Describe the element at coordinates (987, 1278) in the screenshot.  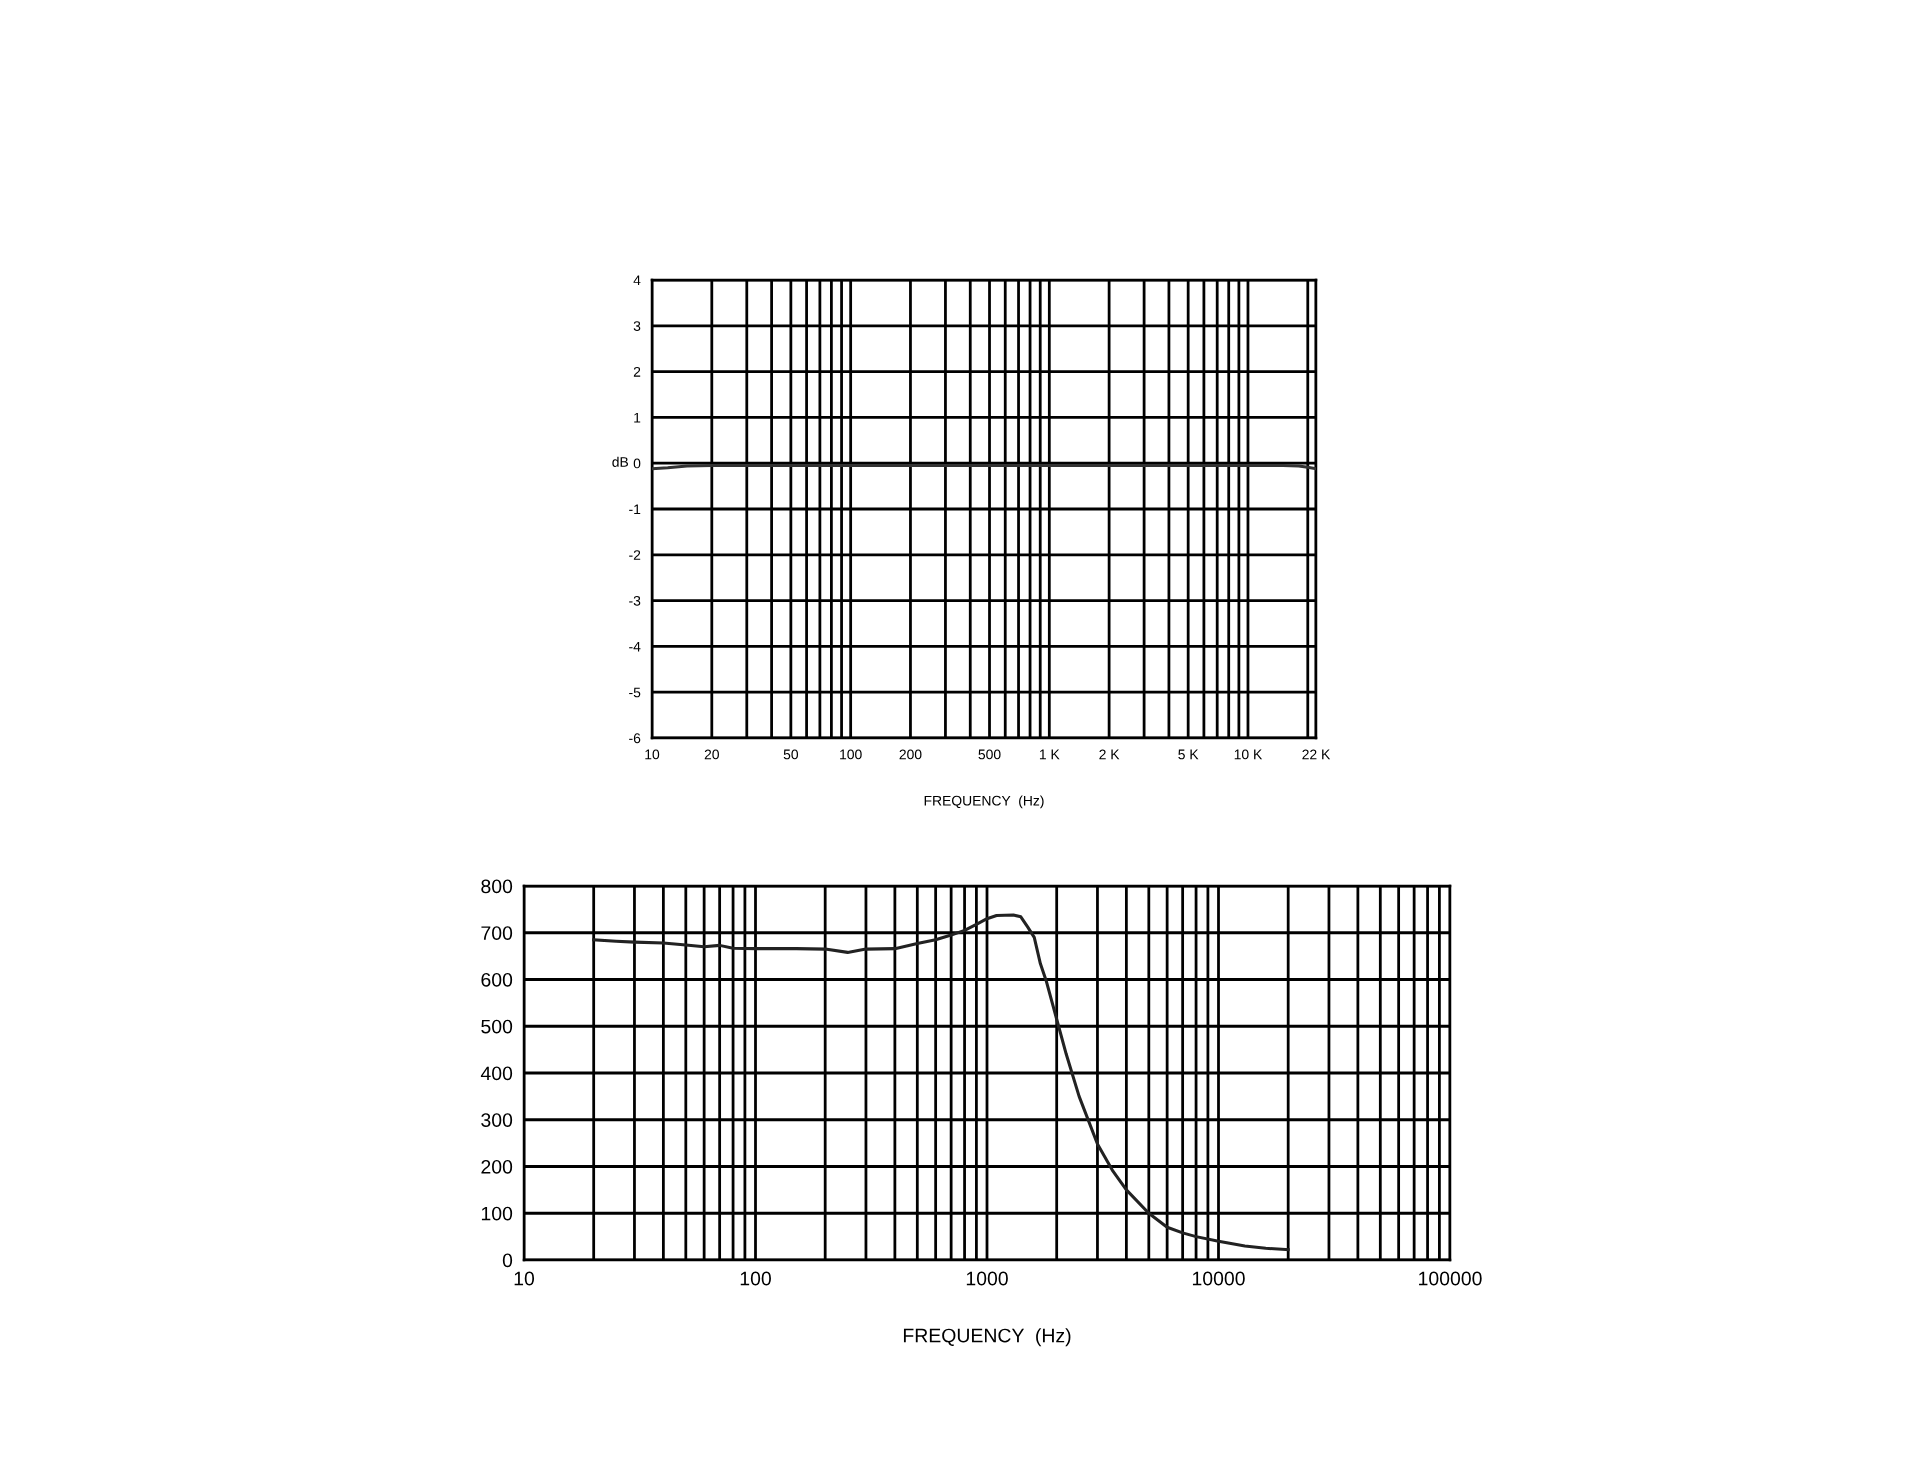
I see `x-tick-label: 1000` at that location.